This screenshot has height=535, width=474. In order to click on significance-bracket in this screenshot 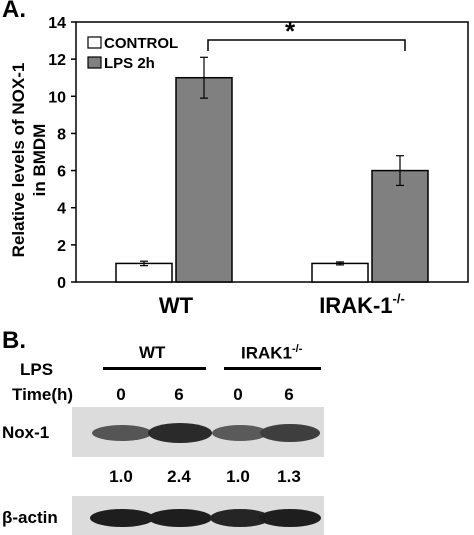, I will do `click(306, 45)`.